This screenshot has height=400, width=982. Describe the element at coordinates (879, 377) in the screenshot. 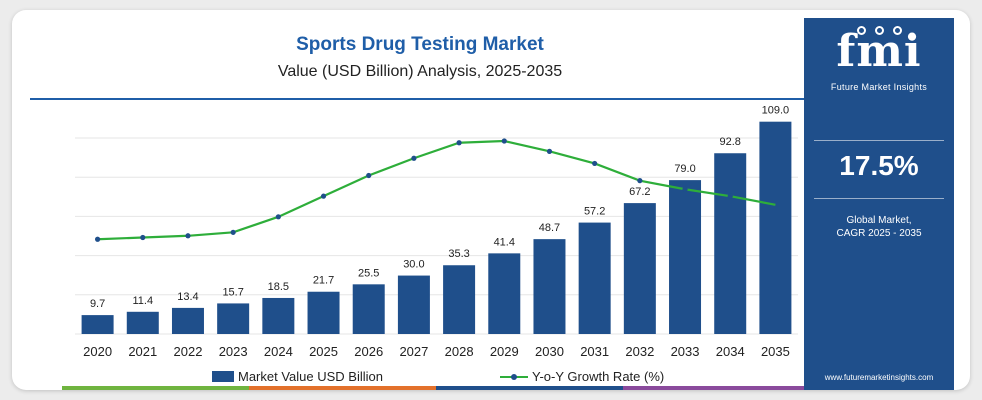

I see `website-link: www.futuremarketinsights.com` at that location.